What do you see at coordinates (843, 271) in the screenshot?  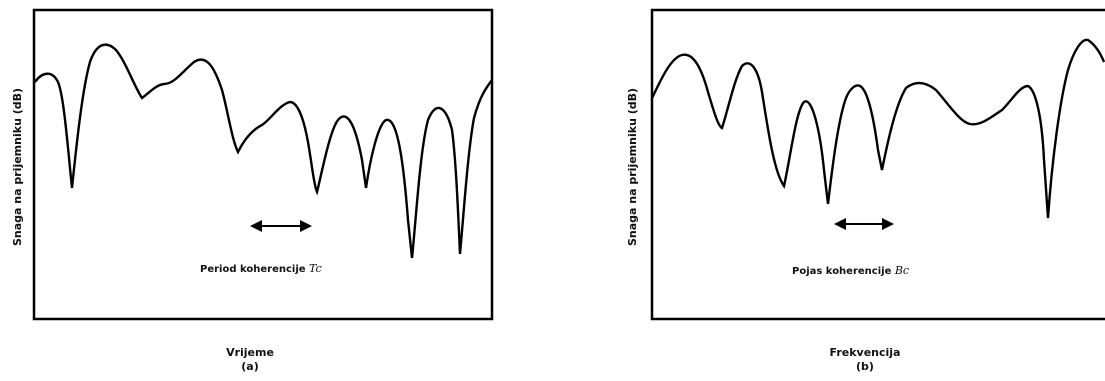 I see `annotation-text-b: Pojas koherencije` at bounding box center [843, 271].